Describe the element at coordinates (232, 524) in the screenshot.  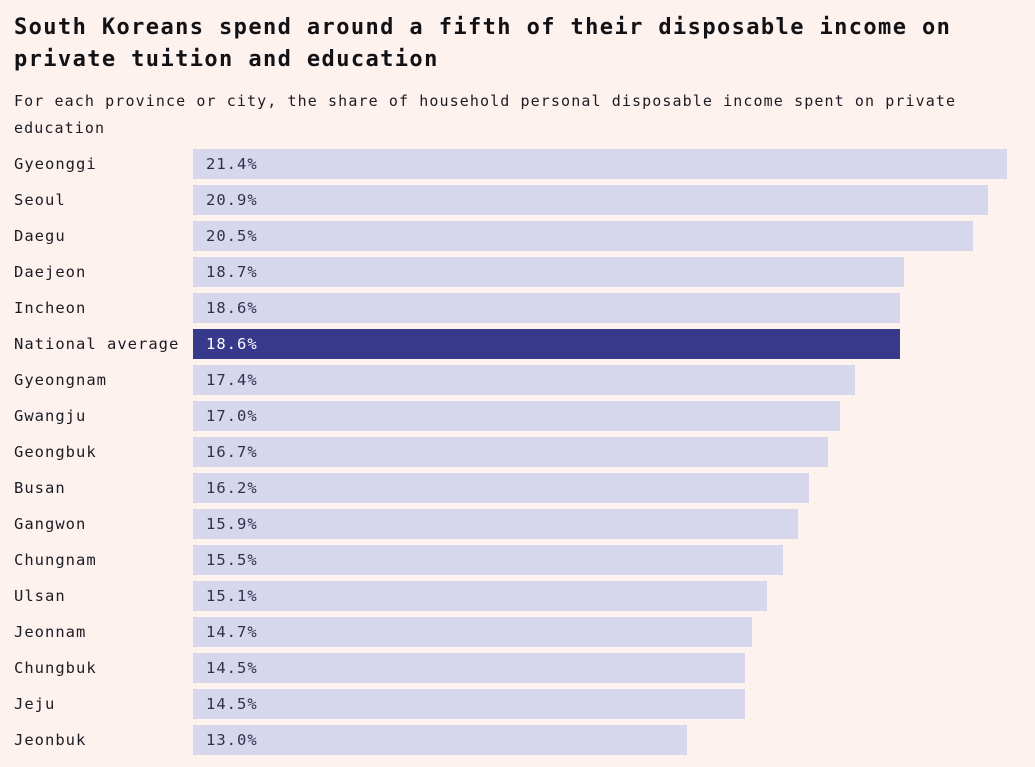
I see `value-label: 15.9%` at that location.